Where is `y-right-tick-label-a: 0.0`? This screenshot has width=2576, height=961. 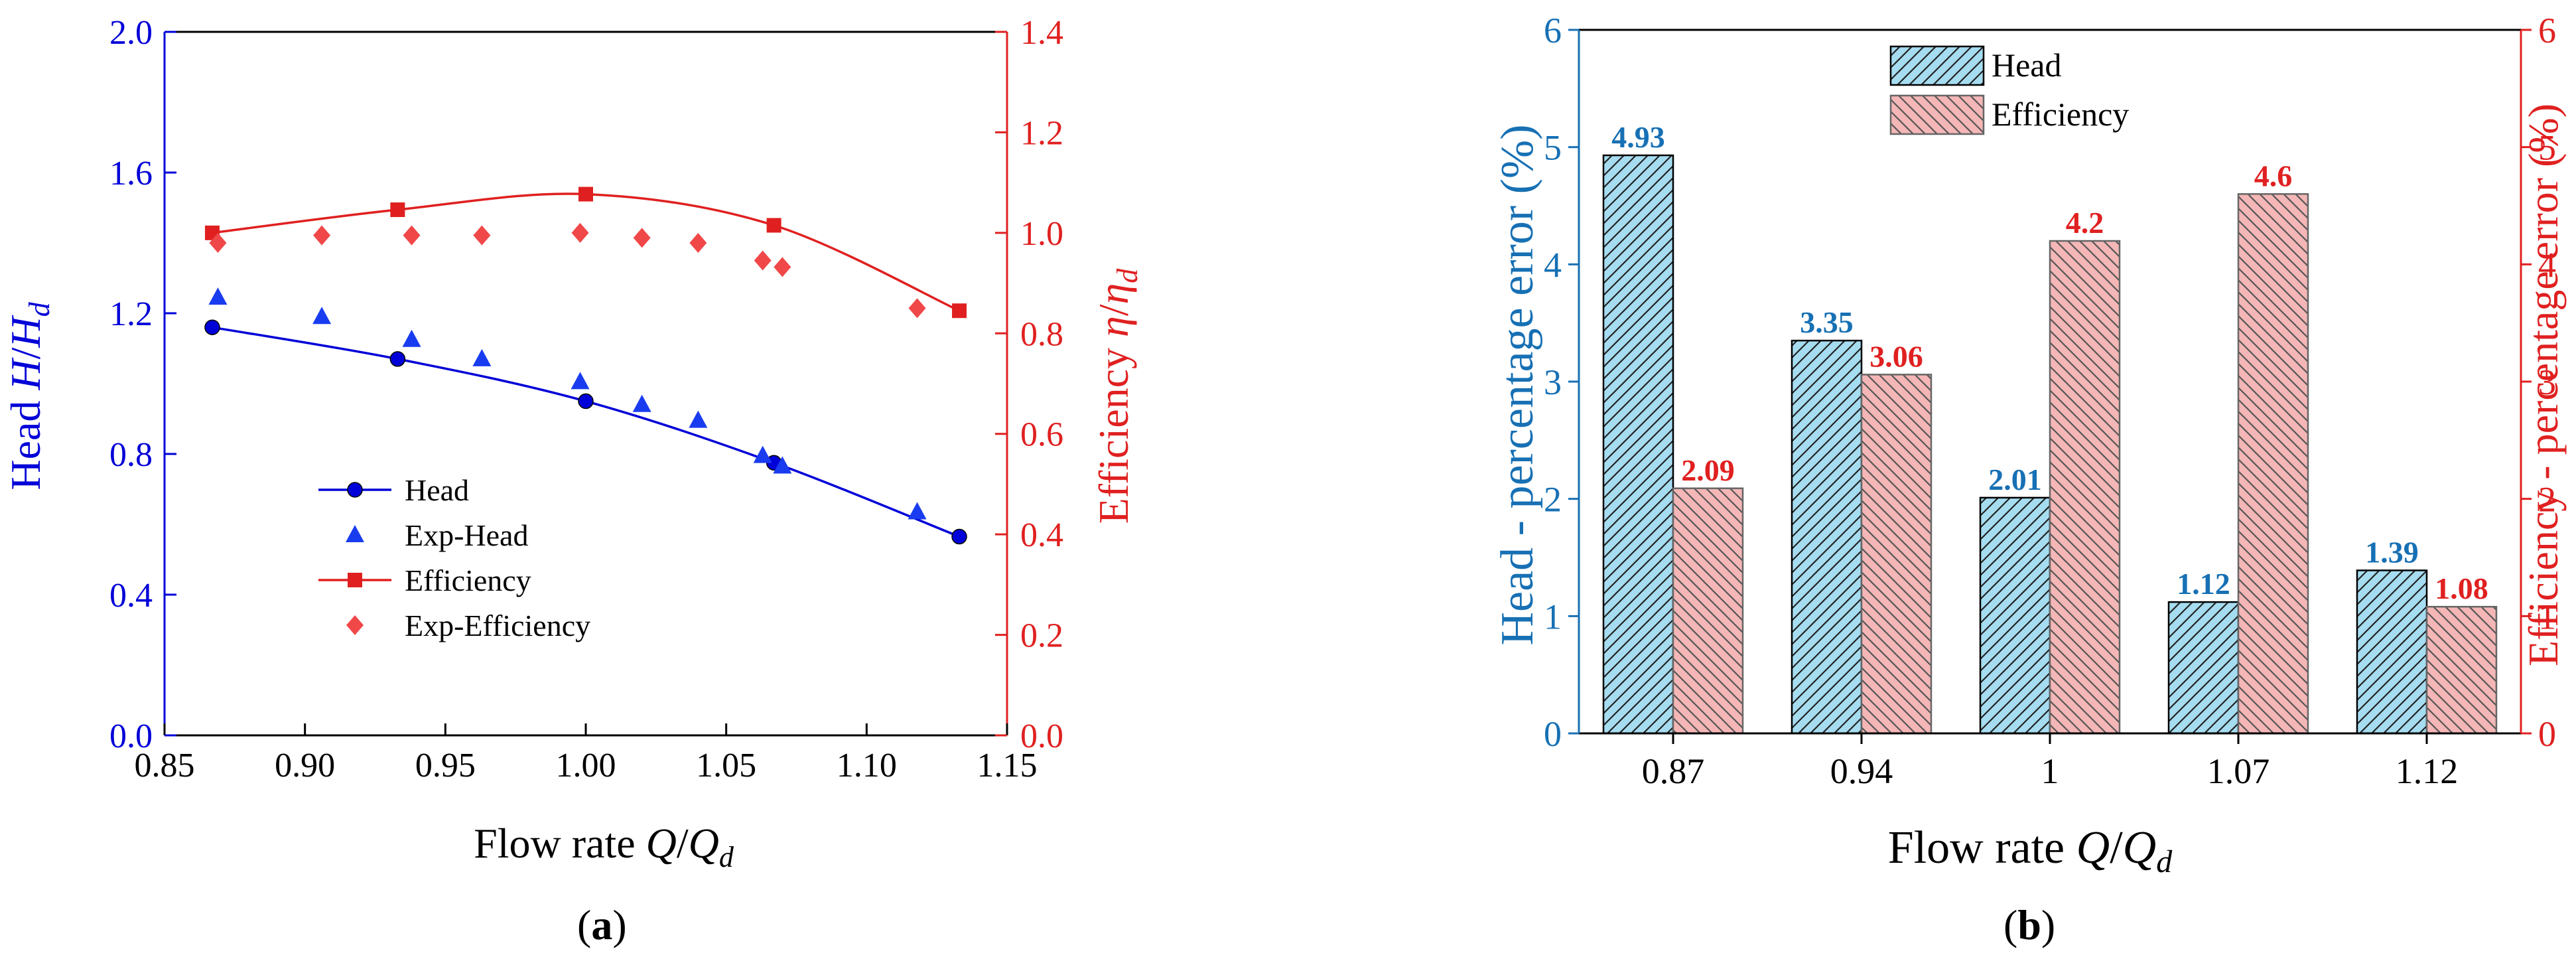
y-right-tick-label-a: 0.0 is located at coordinates (1041, 736).